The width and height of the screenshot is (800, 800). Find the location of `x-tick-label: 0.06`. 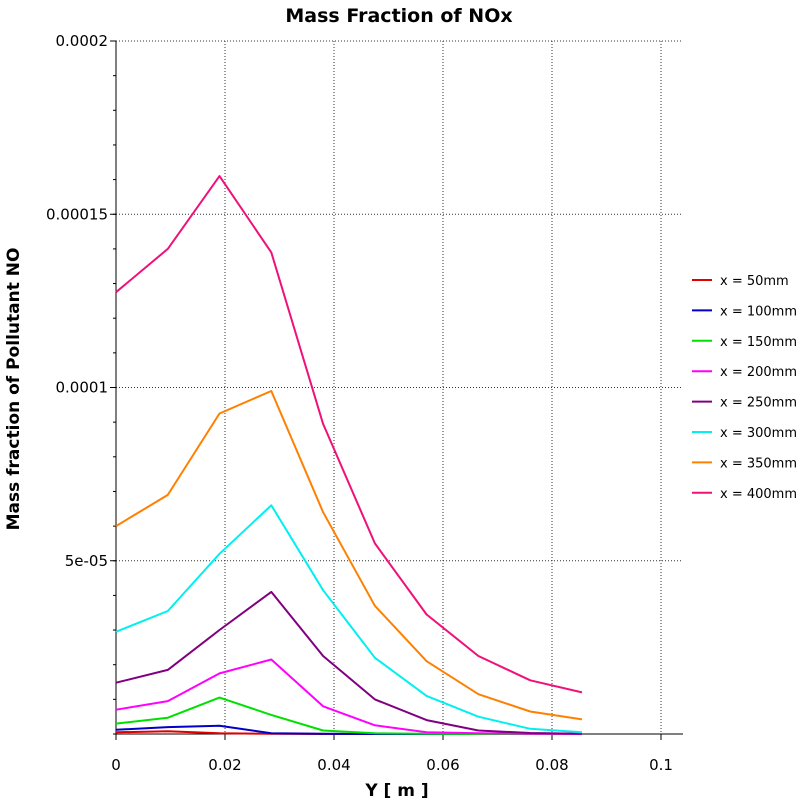

x-tick-label: 0.06 is located at coordinates (442, 765).